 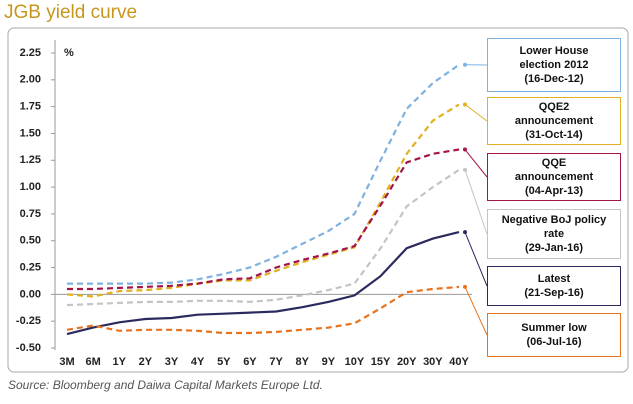 I want to click on x-tick-label: 7Y, so click(x=276, y=362).